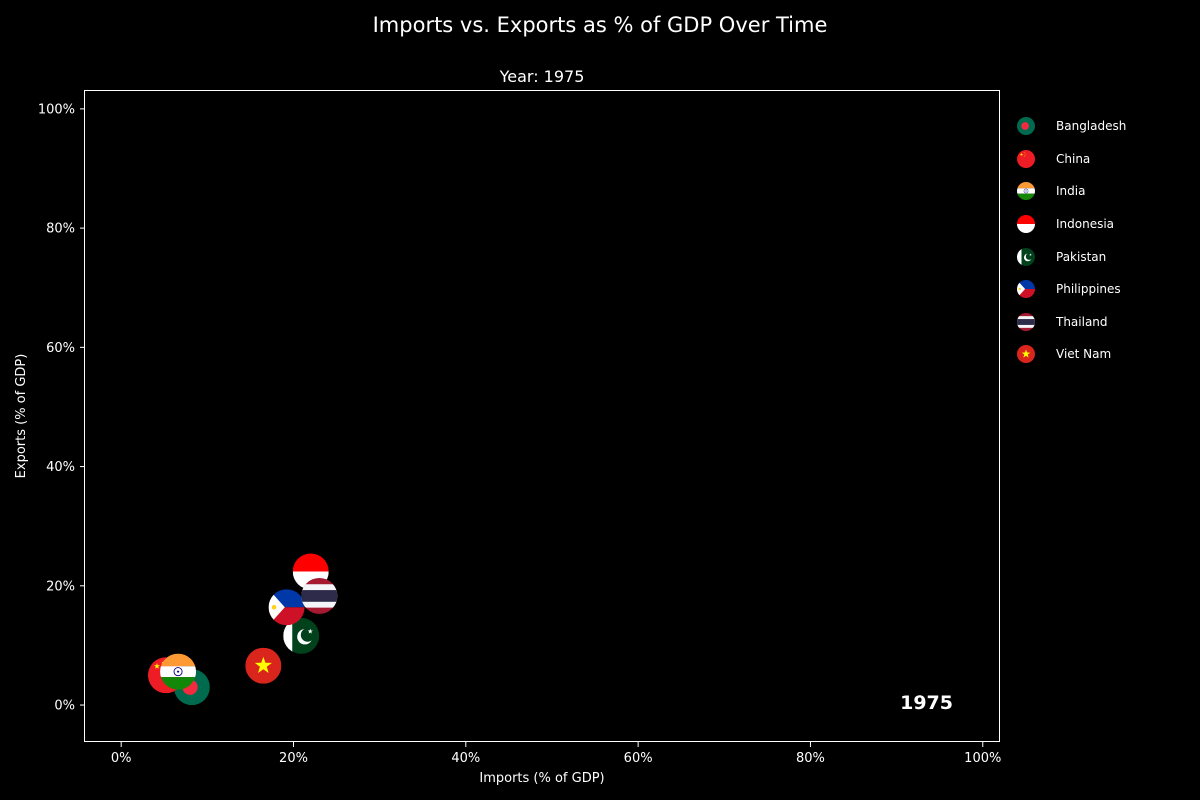 This screenshot has width=1200, height=800. Describe the element at coordinates (60, 348) in the screenshot. I see `y-tick-label: 60%` at that location.